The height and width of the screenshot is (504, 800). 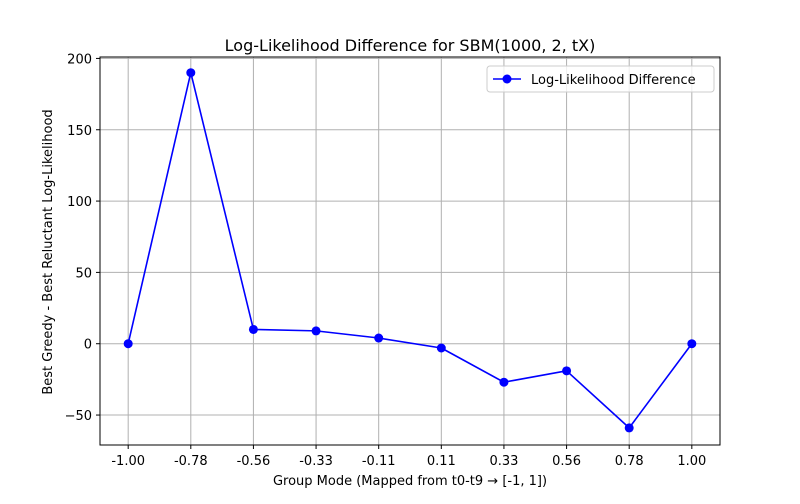 I want to click on x-tick-label: 1.00, so click(x=691, y=461).